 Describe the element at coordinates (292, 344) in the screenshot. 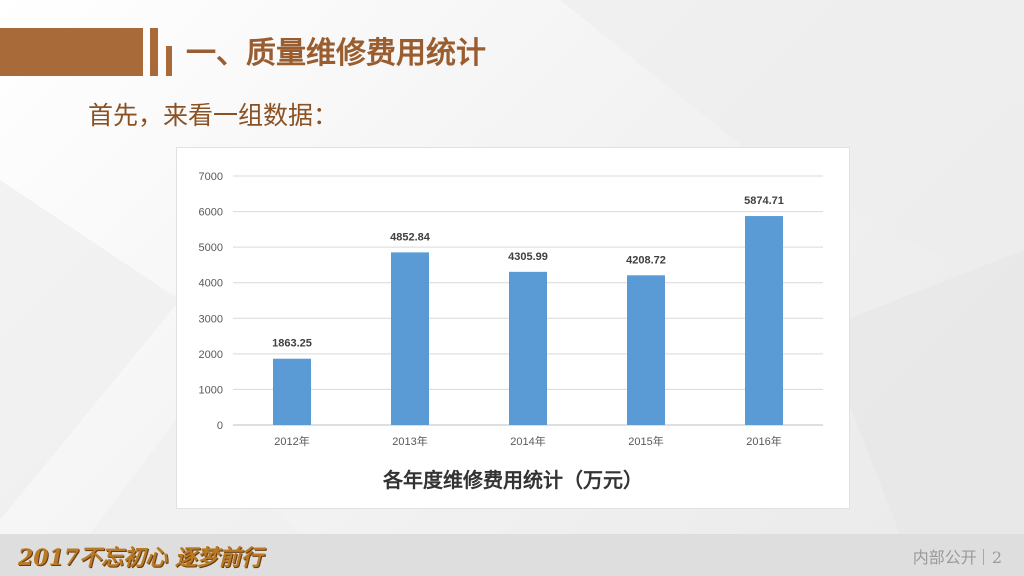

I see `data-label: 1863.25` at that location.